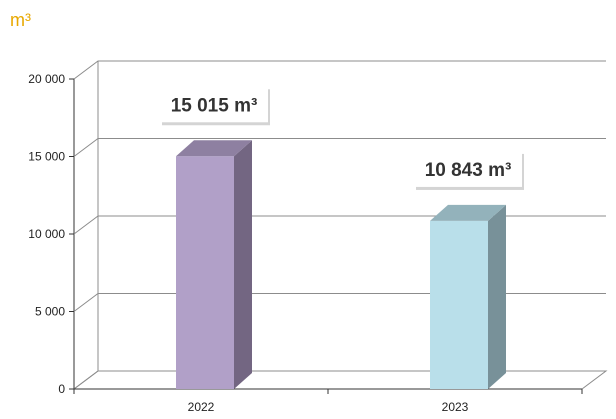 This screenshot has height=419, width=616. I want to click on x-axis-ticks: 2022 2023, so click(328, 401).